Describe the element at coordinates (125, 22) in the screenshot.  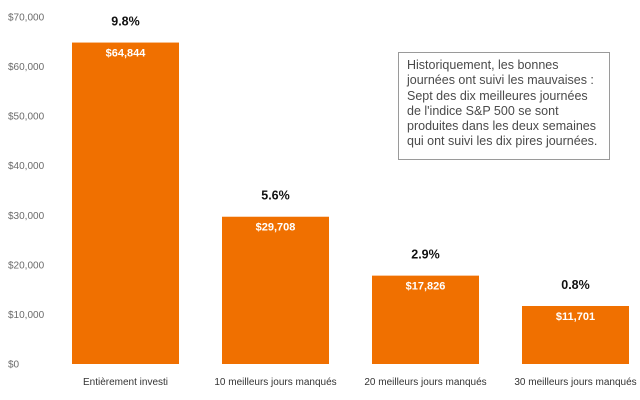
I see `bar-percent-label: 9.8%` at that location.